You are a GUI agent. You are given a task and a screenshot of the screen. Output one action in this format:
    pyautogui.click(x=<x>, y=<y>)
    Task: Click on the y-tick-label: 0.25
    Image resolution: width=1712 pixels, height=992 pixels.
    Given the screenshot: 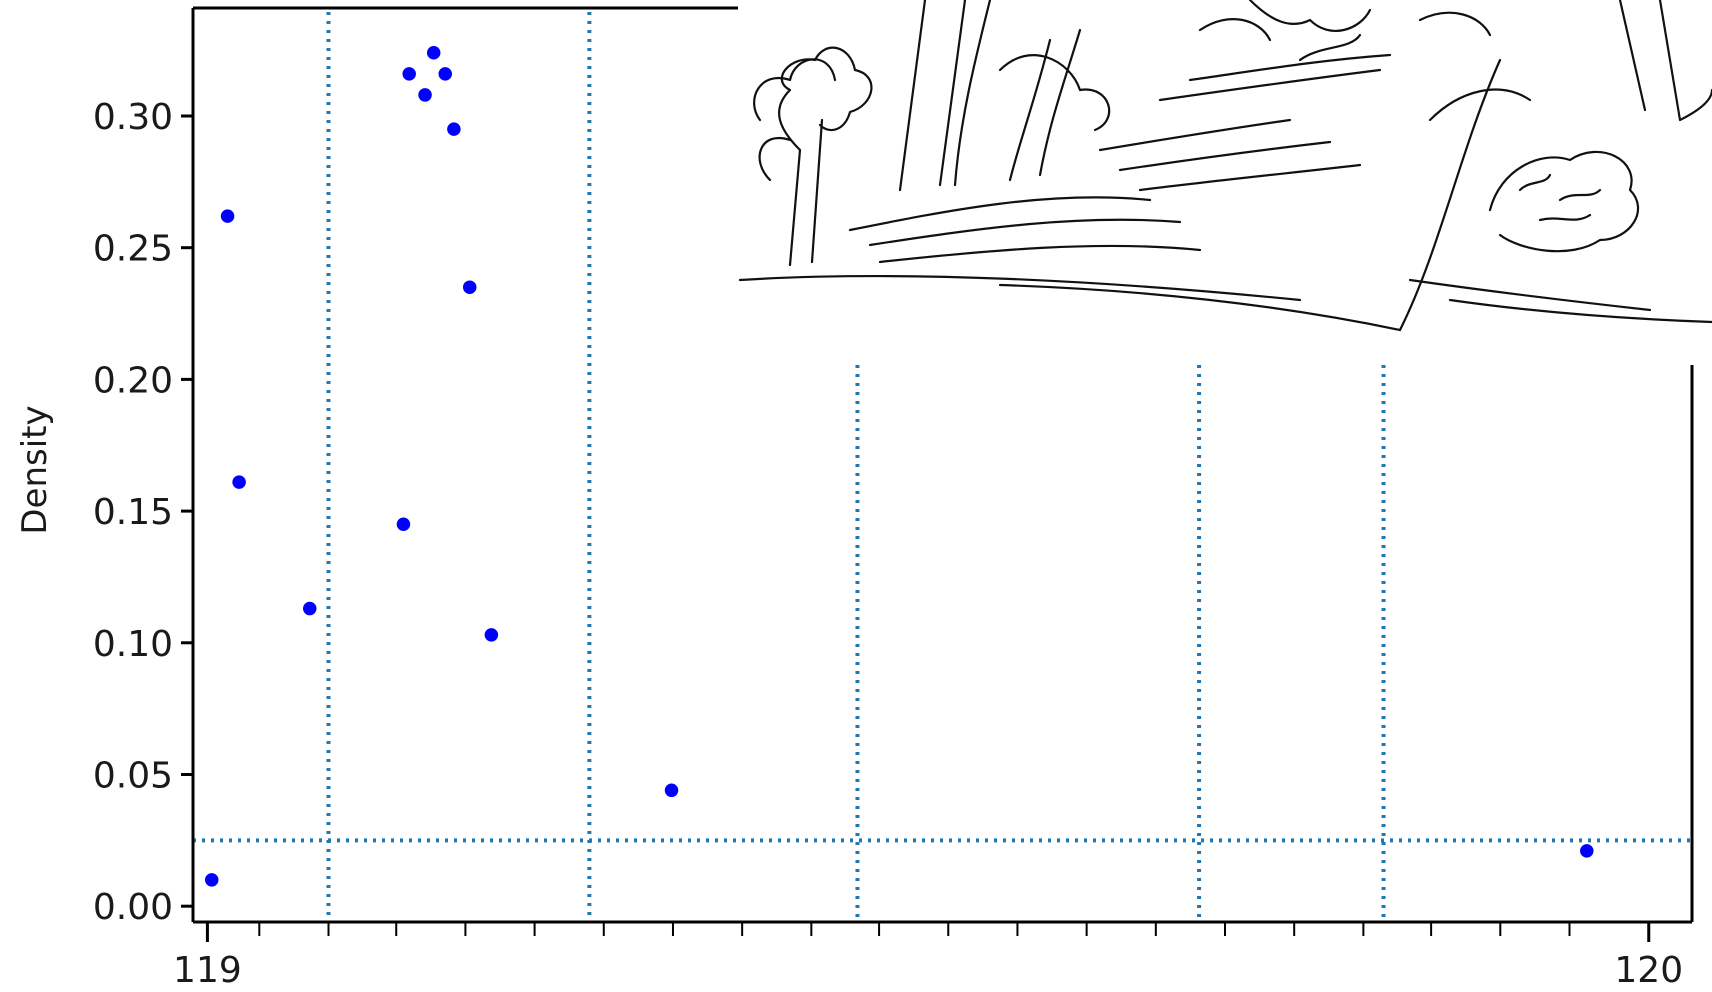 What is the action you would take?
    pyautogui.click(x=133, y=249)
    